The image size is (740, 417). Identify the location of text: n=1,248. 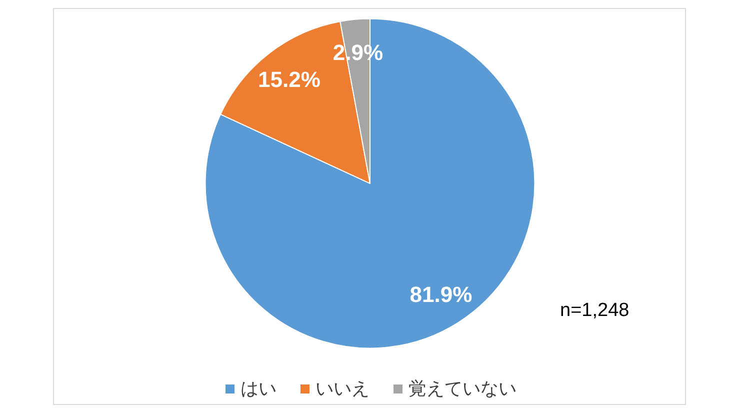
(595, 311).